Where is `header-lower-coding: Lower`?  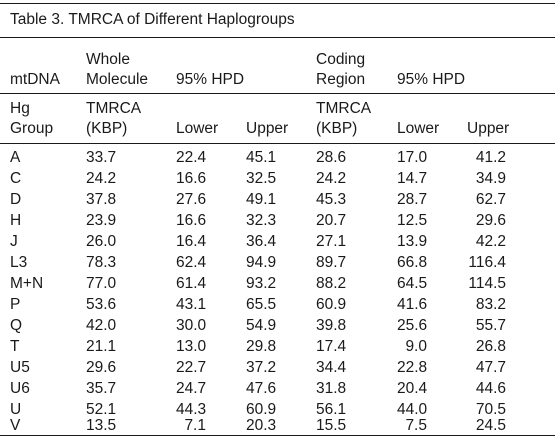
header-lower-coding: Lower is located at coordinates (418, 128).